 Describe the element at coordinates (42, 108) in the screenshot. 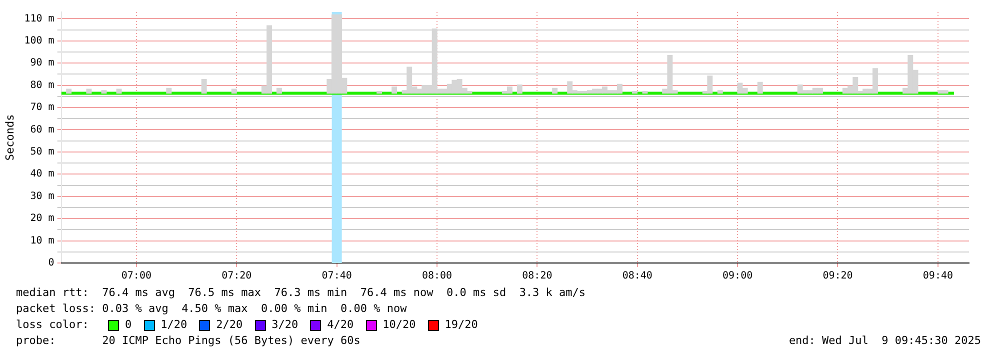

I see `y-tick-label: 70 m` at that location.